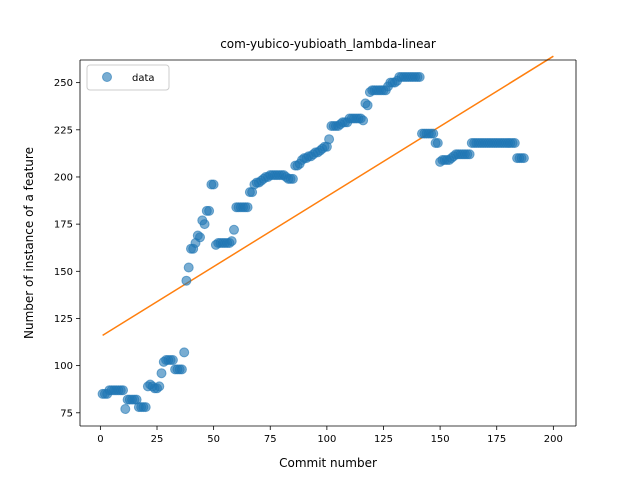  I want to click on y-tick-label: 225, so click(63, 130).